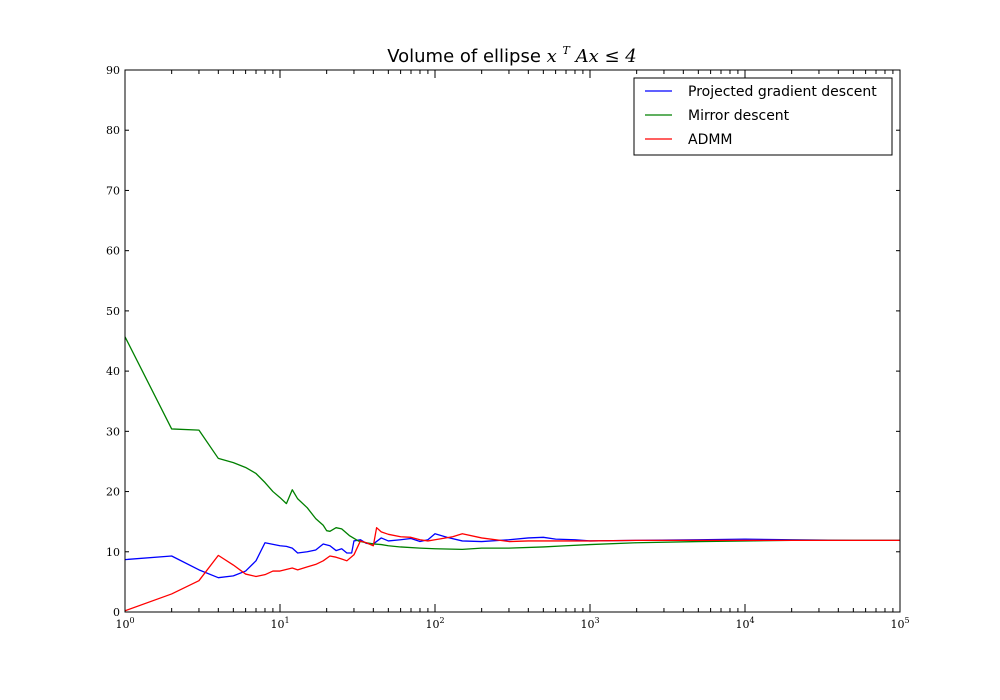 The image size is (1000, 700). I want to click on y-tick-label: 20, so click(113, 492).